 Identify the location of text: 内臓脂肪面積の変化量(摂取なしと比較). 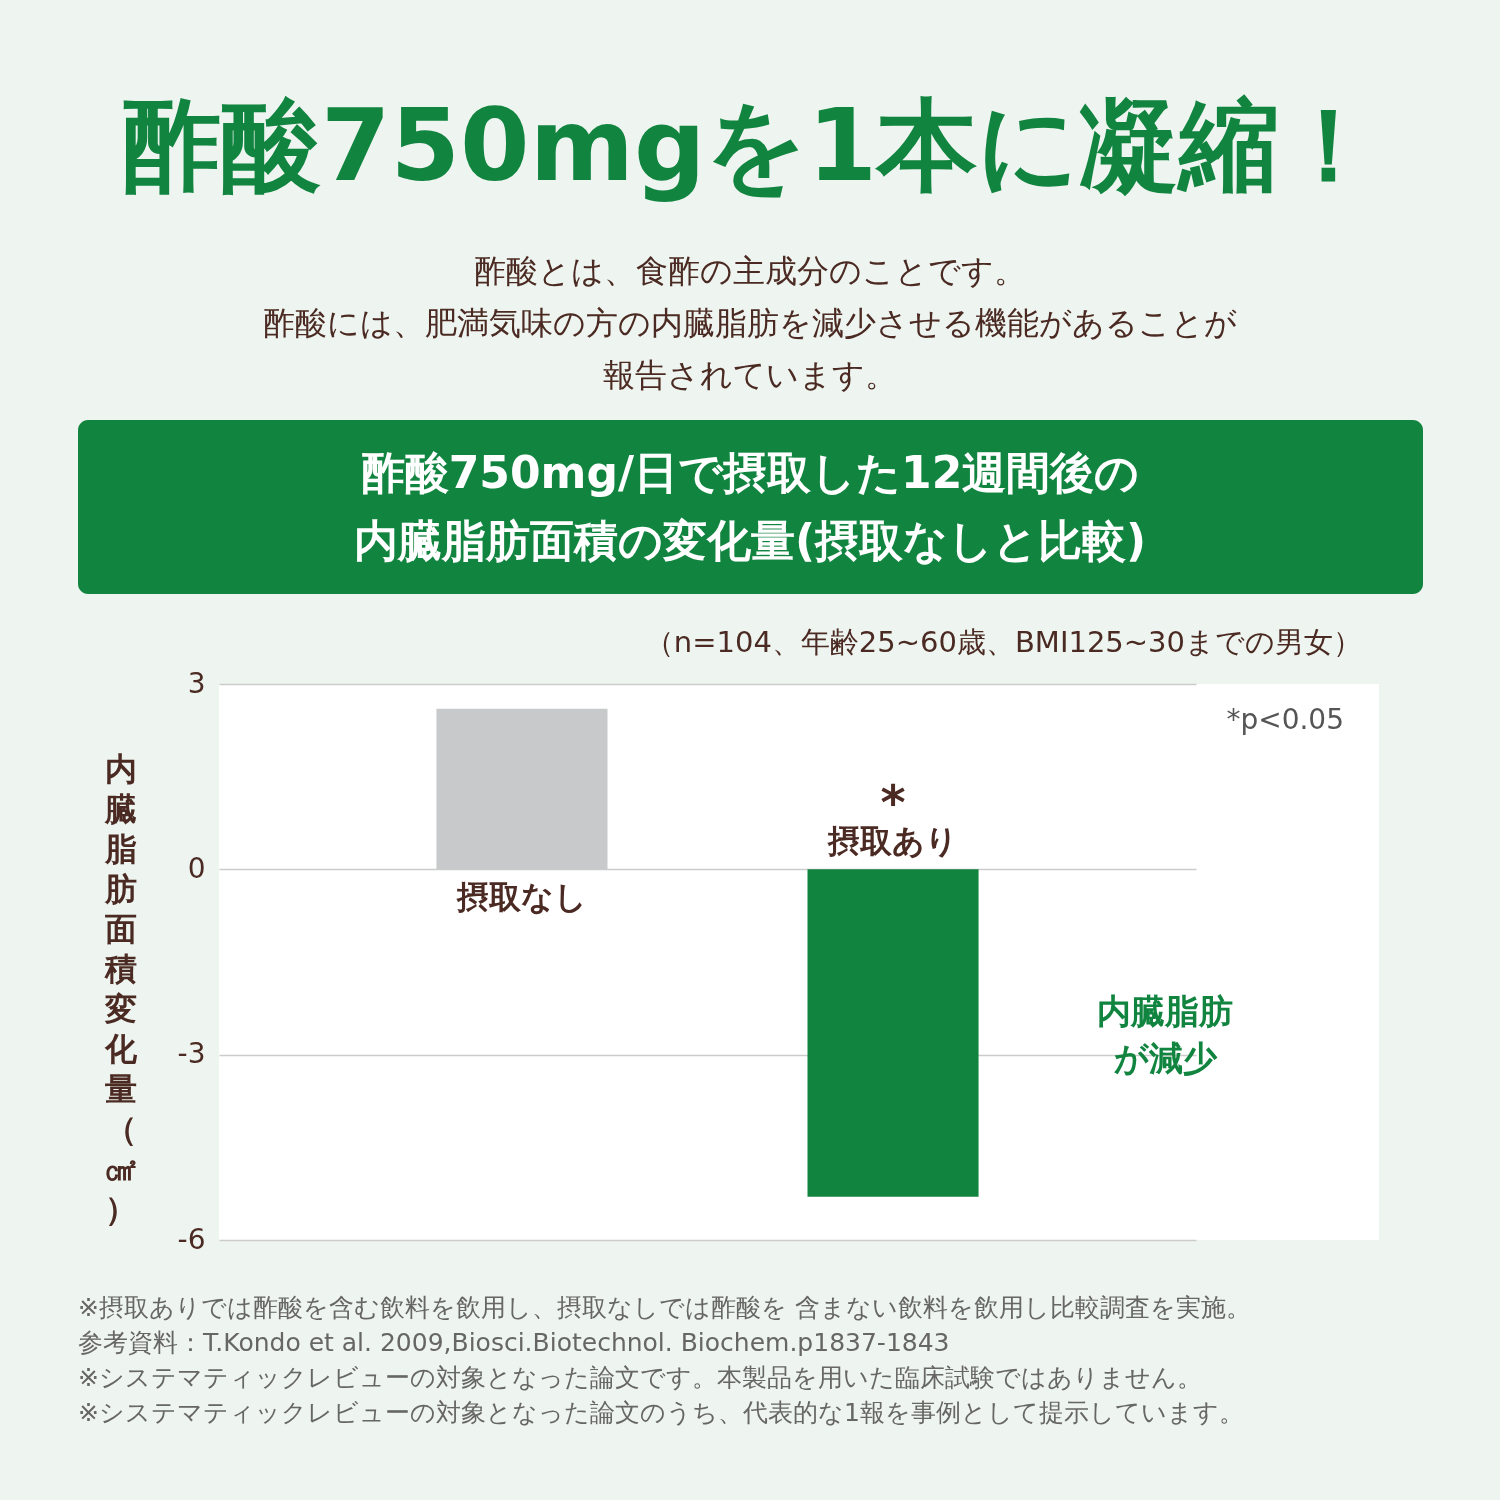
(750, 540).